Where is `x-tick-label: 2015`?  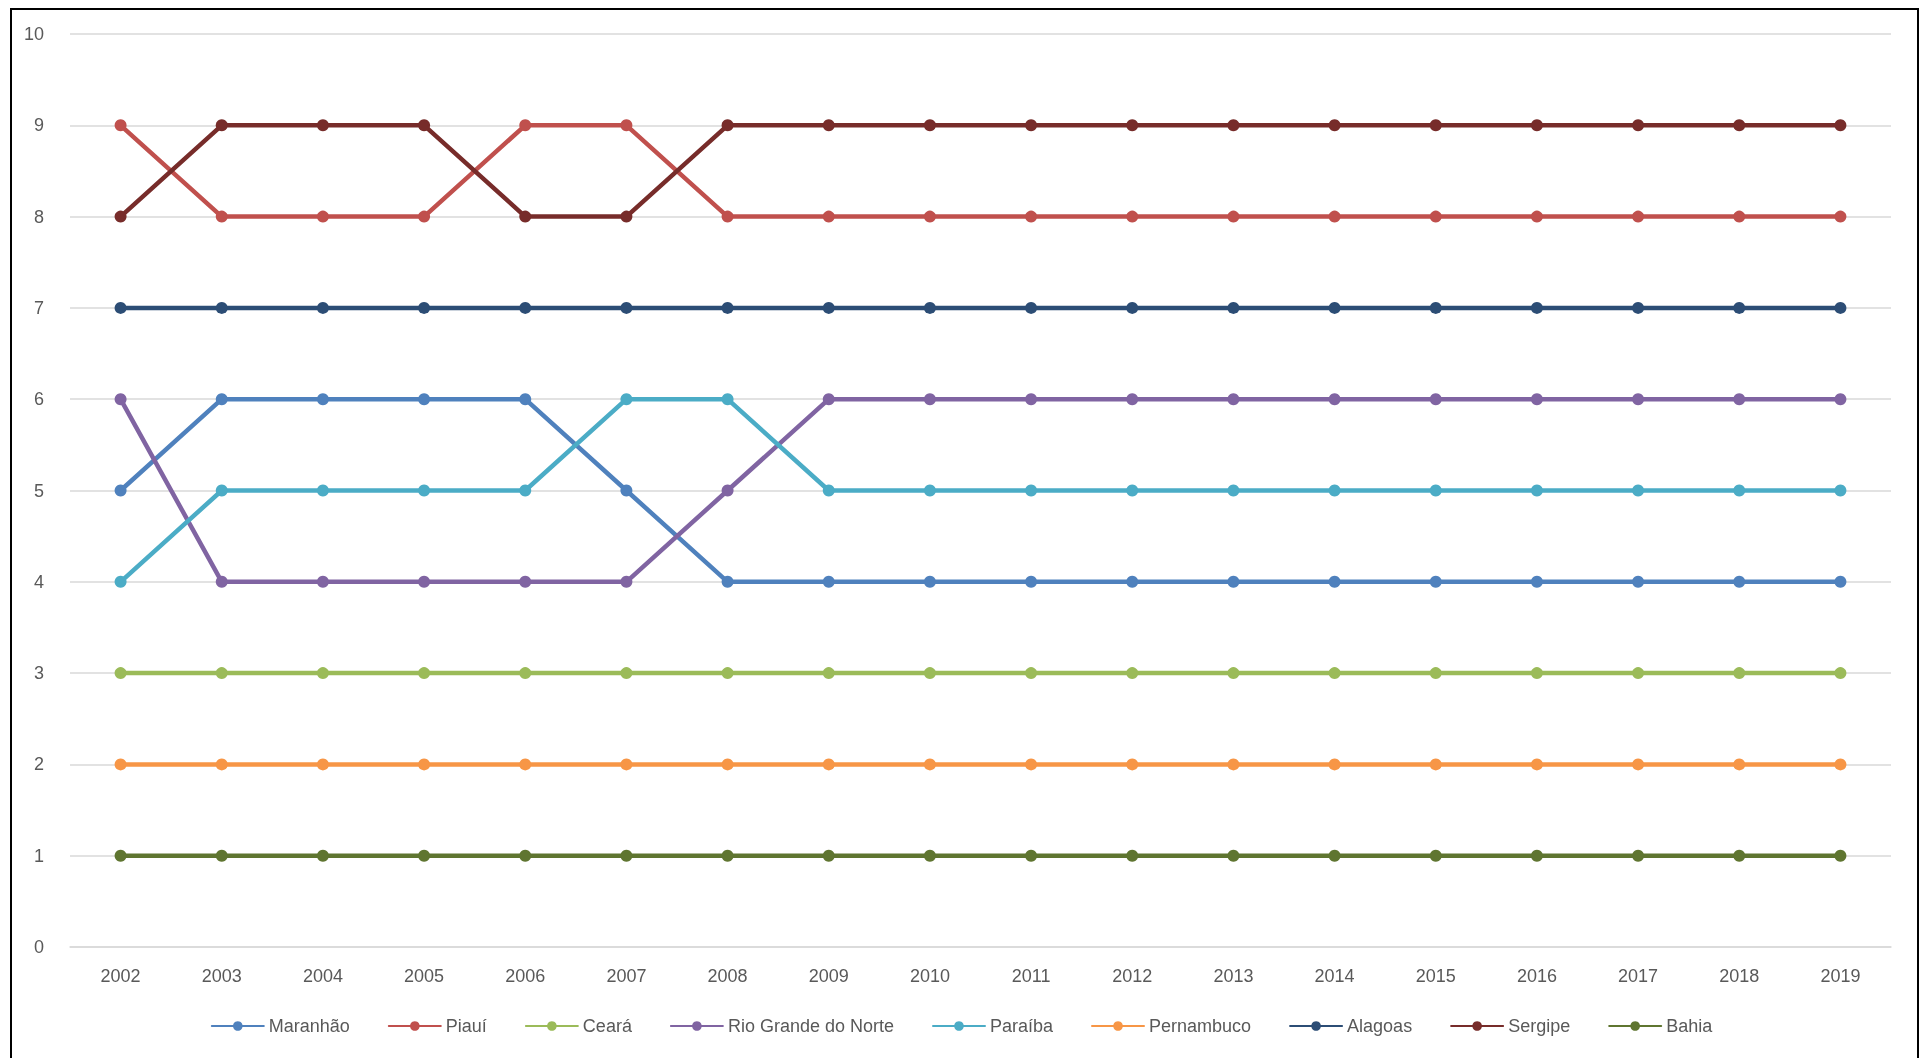
x-tick-label: 2015 is located at coordinates (1435, 976).